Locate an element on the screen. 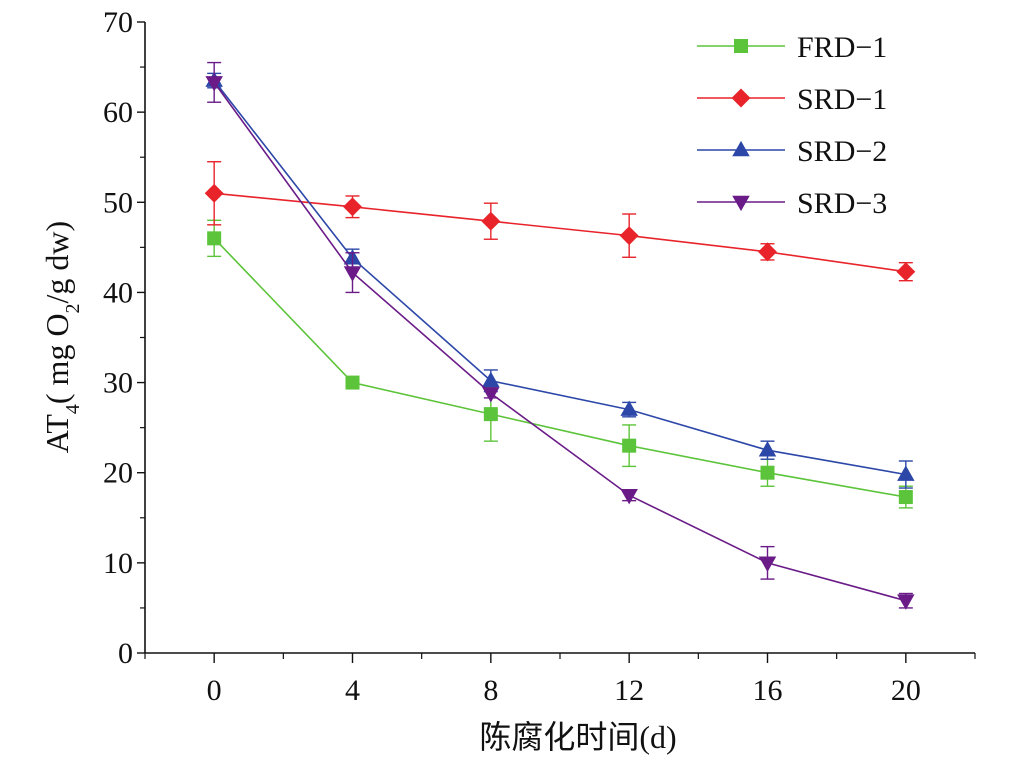  y-tick-label: 60 is located at coordinates (118, 112).